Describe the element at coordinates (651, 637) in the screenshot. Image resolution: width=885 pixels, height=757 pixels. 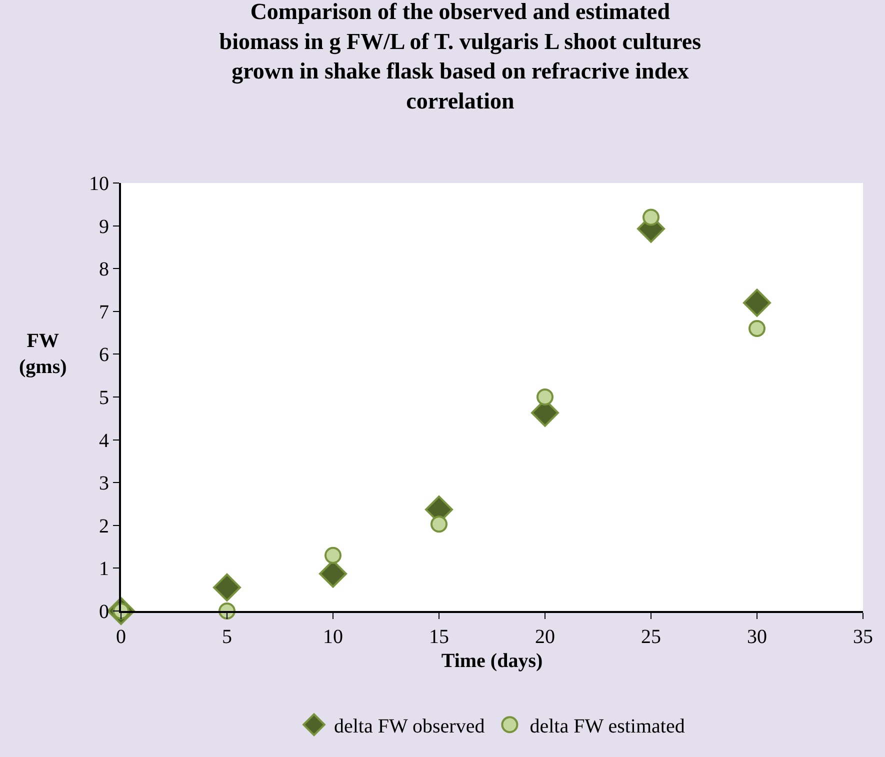
I see `x-tick-label: 25` at that location.